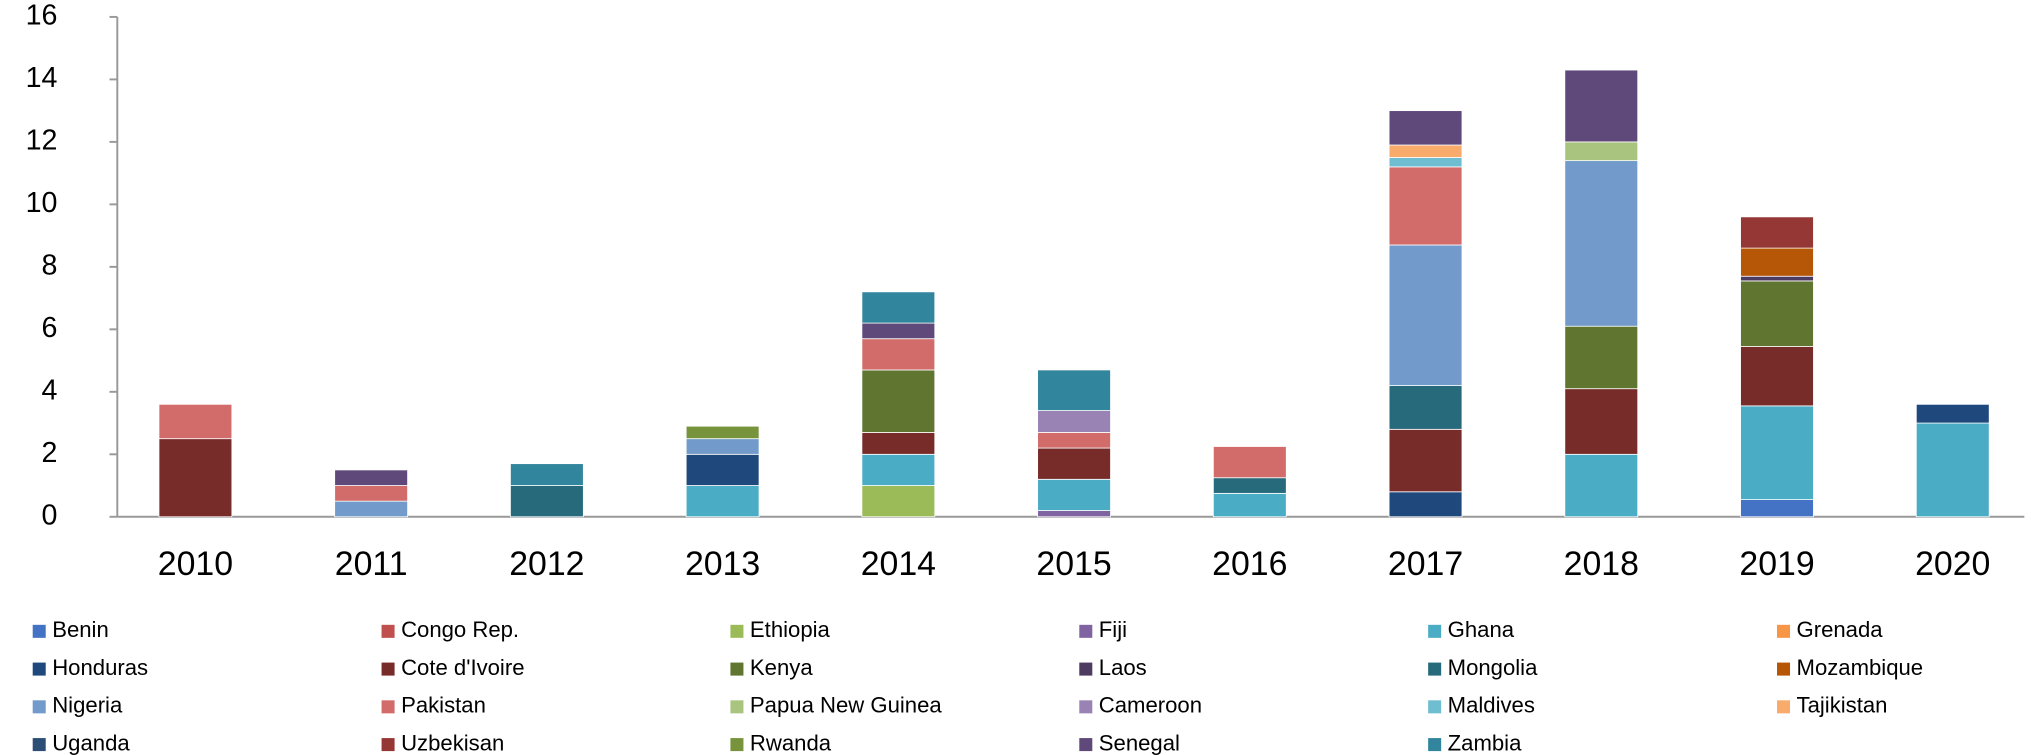 The width and height of the screenshot is (2031, 755). Describe the element at coordinates (87, 705) in the screenshot. I see `legend-label: Nigeria` at that location.